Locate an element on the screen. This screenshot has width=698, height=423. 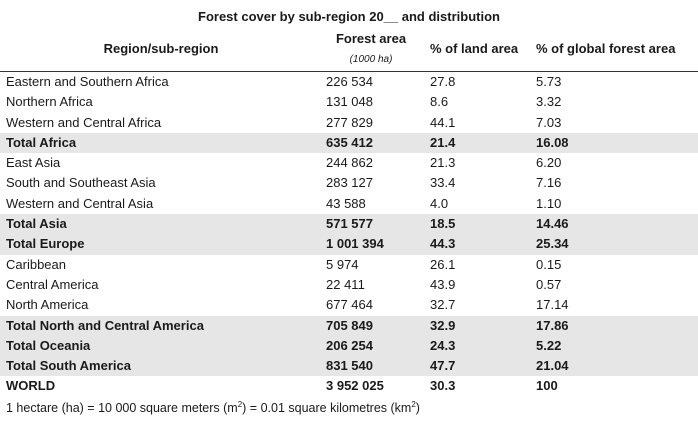
cell-land-pct: 27.8 is located at coordinates (443, 81).